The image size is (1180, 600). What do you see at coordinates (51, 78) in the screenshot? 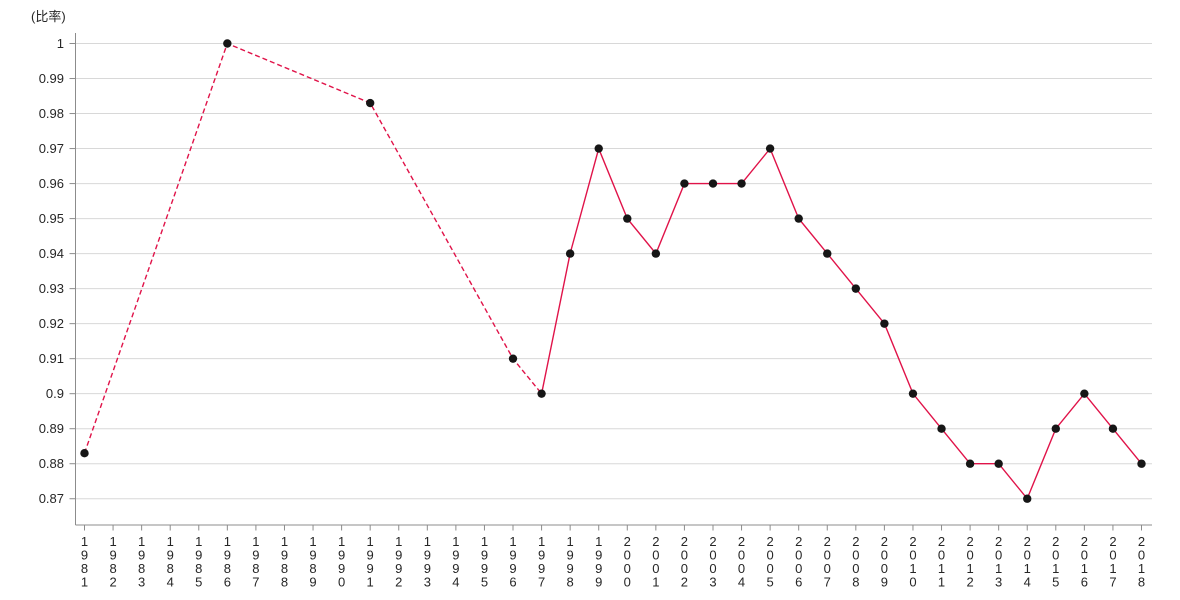
I see `y-tick-label: 0.99` at bounding box center [51, 78].